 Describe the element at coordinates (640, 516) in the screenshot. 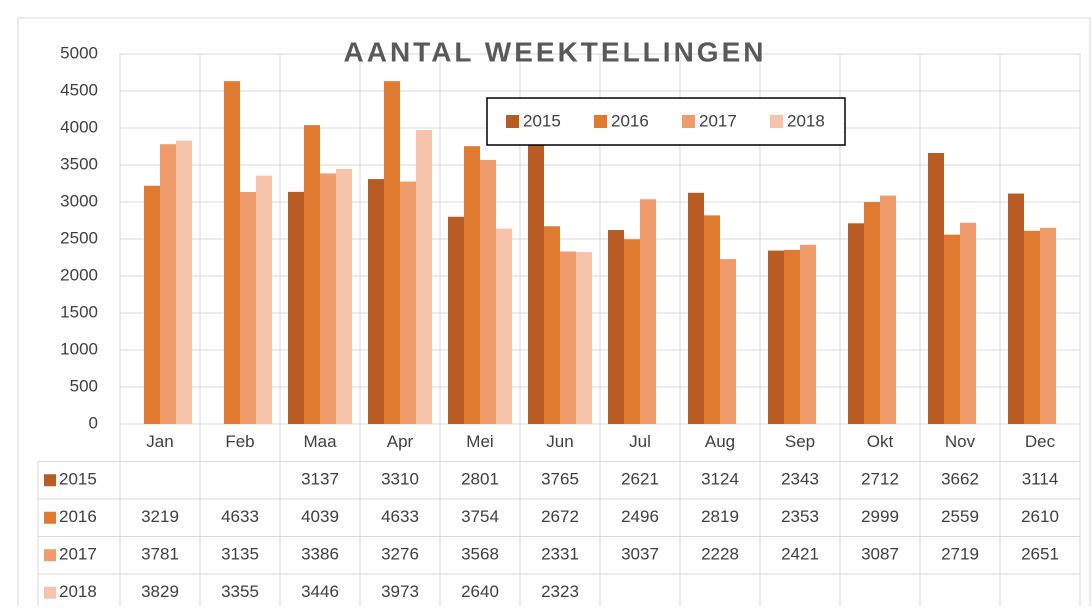

I see `table-cell: 2496` at that location.